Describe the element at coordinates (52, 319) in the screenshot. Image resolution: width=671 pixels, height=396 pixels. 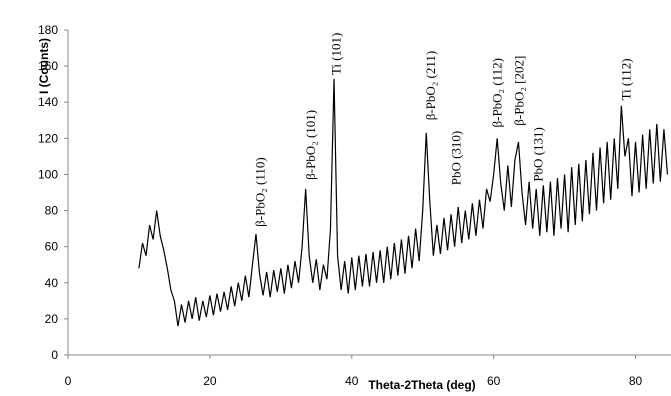
I see `y-tick-label: 20` at that location.